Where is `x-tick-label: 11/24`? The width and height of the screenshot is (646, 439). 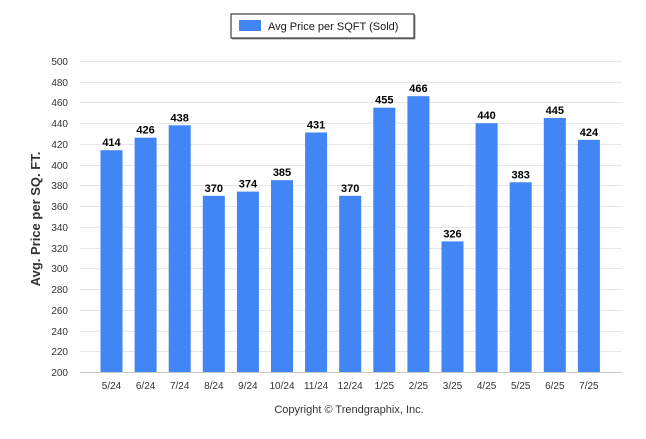
x-tick-label: 11/24 is located at coordinates (316, 386).